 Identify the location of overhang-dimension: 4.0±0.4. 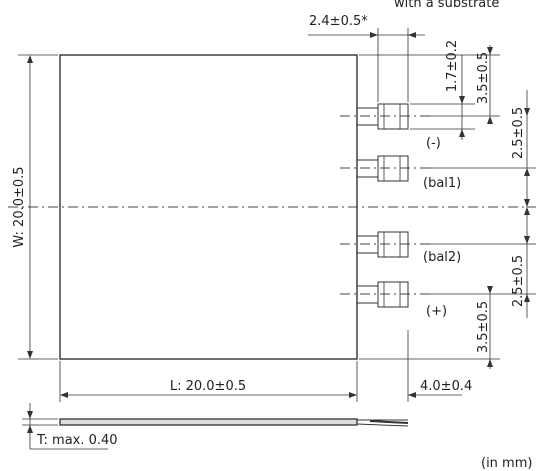
(446, 386).